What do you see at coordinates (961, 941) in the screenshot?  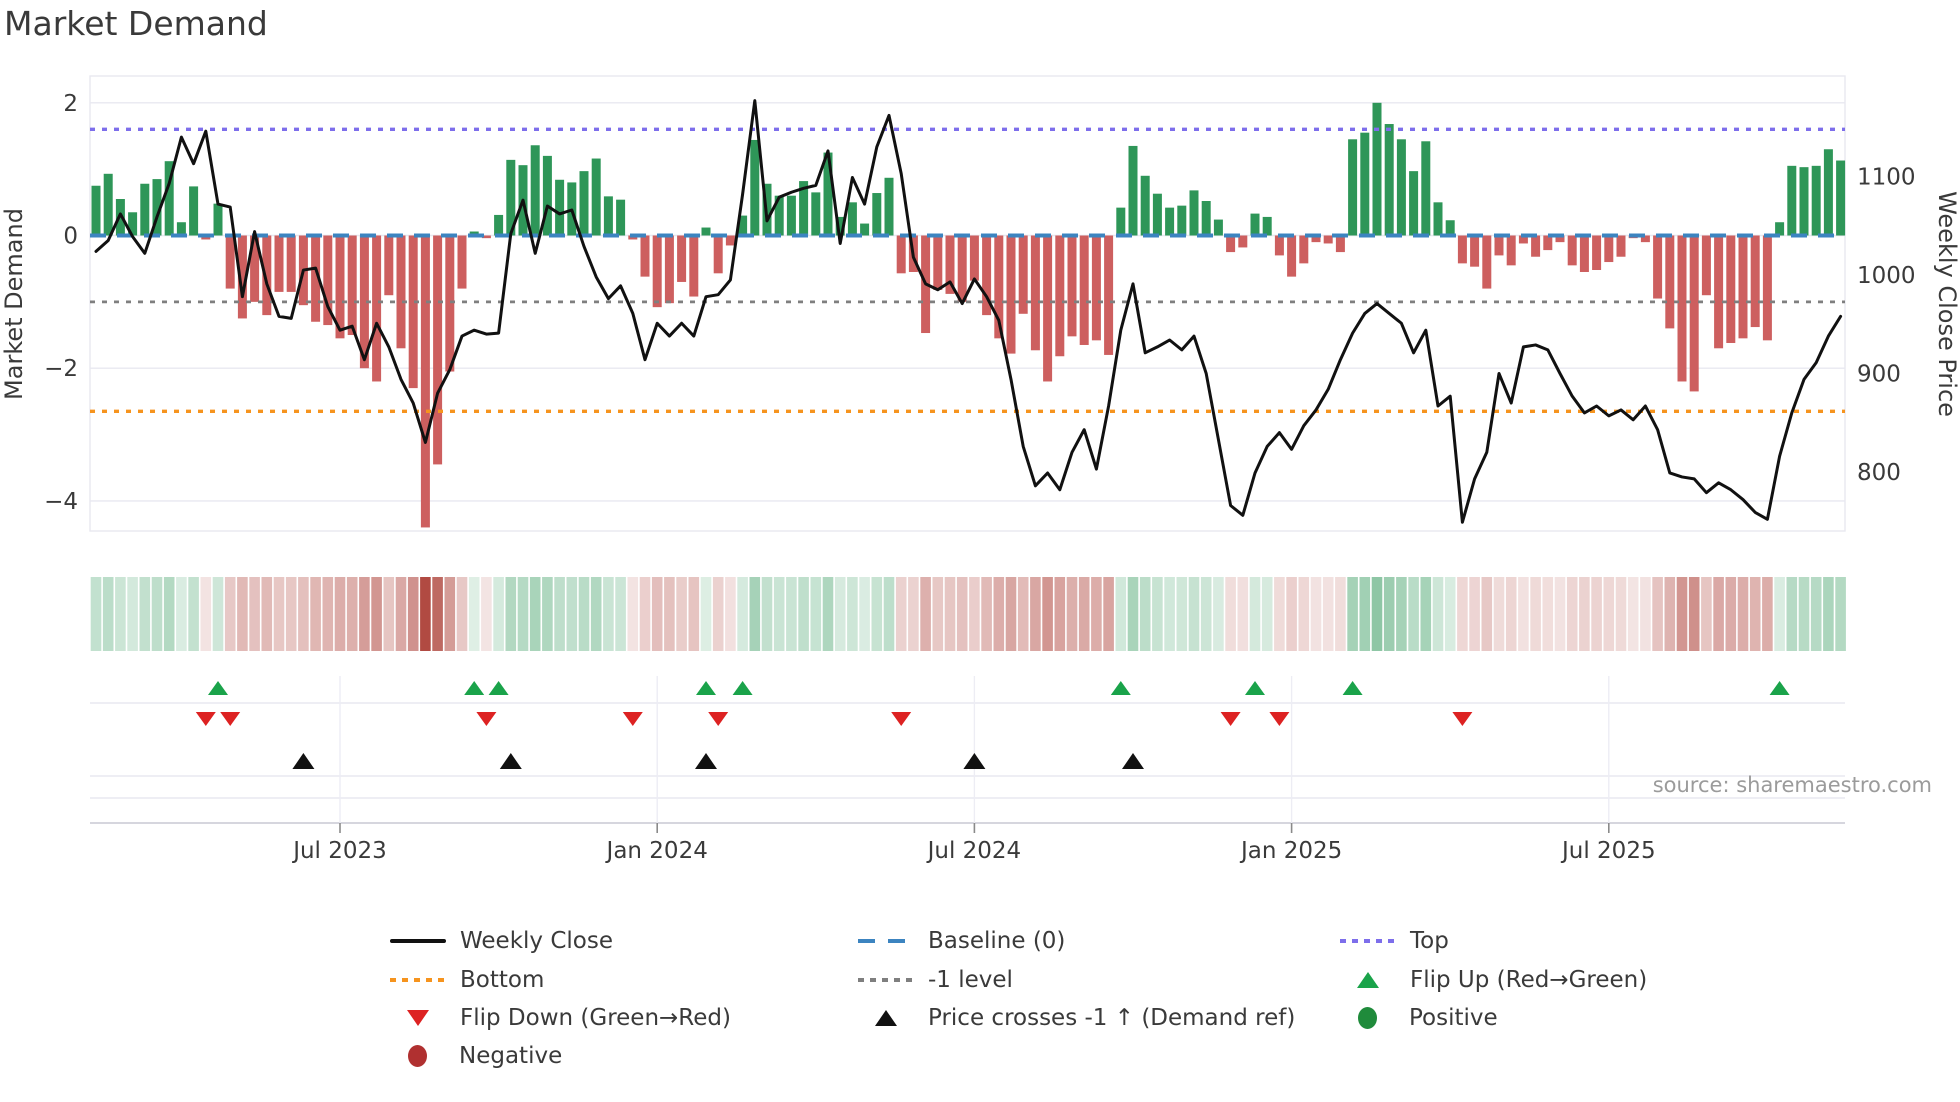 I see `legend-item-baseline: Baseline (0)` at bounding box center [961, 941].